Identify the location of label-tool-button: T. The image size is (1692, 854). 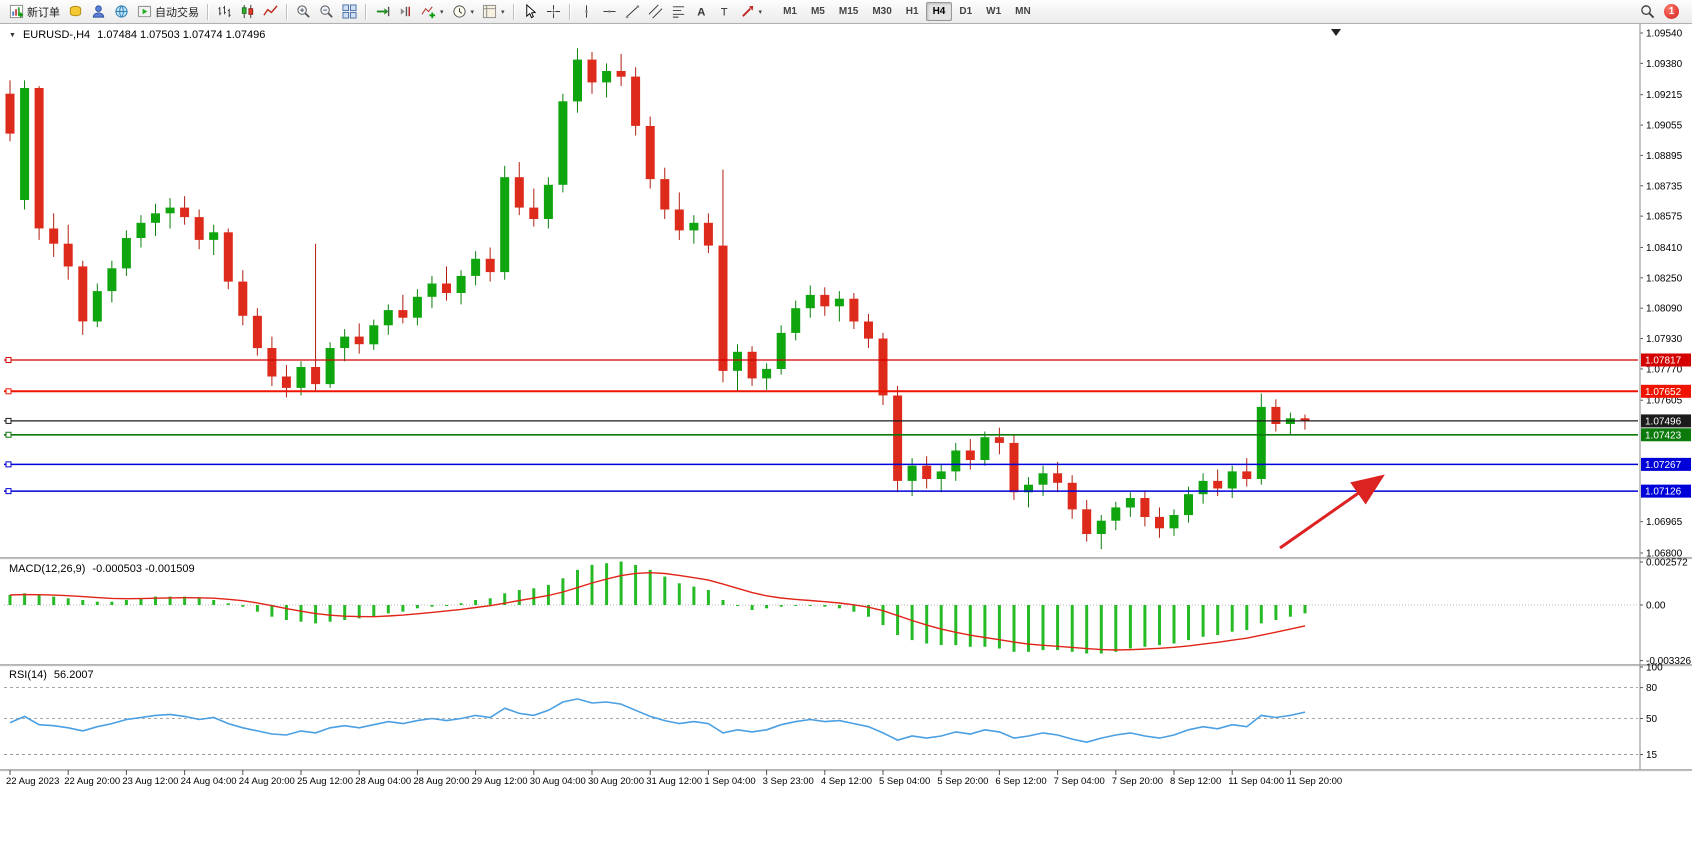
(724, 12).